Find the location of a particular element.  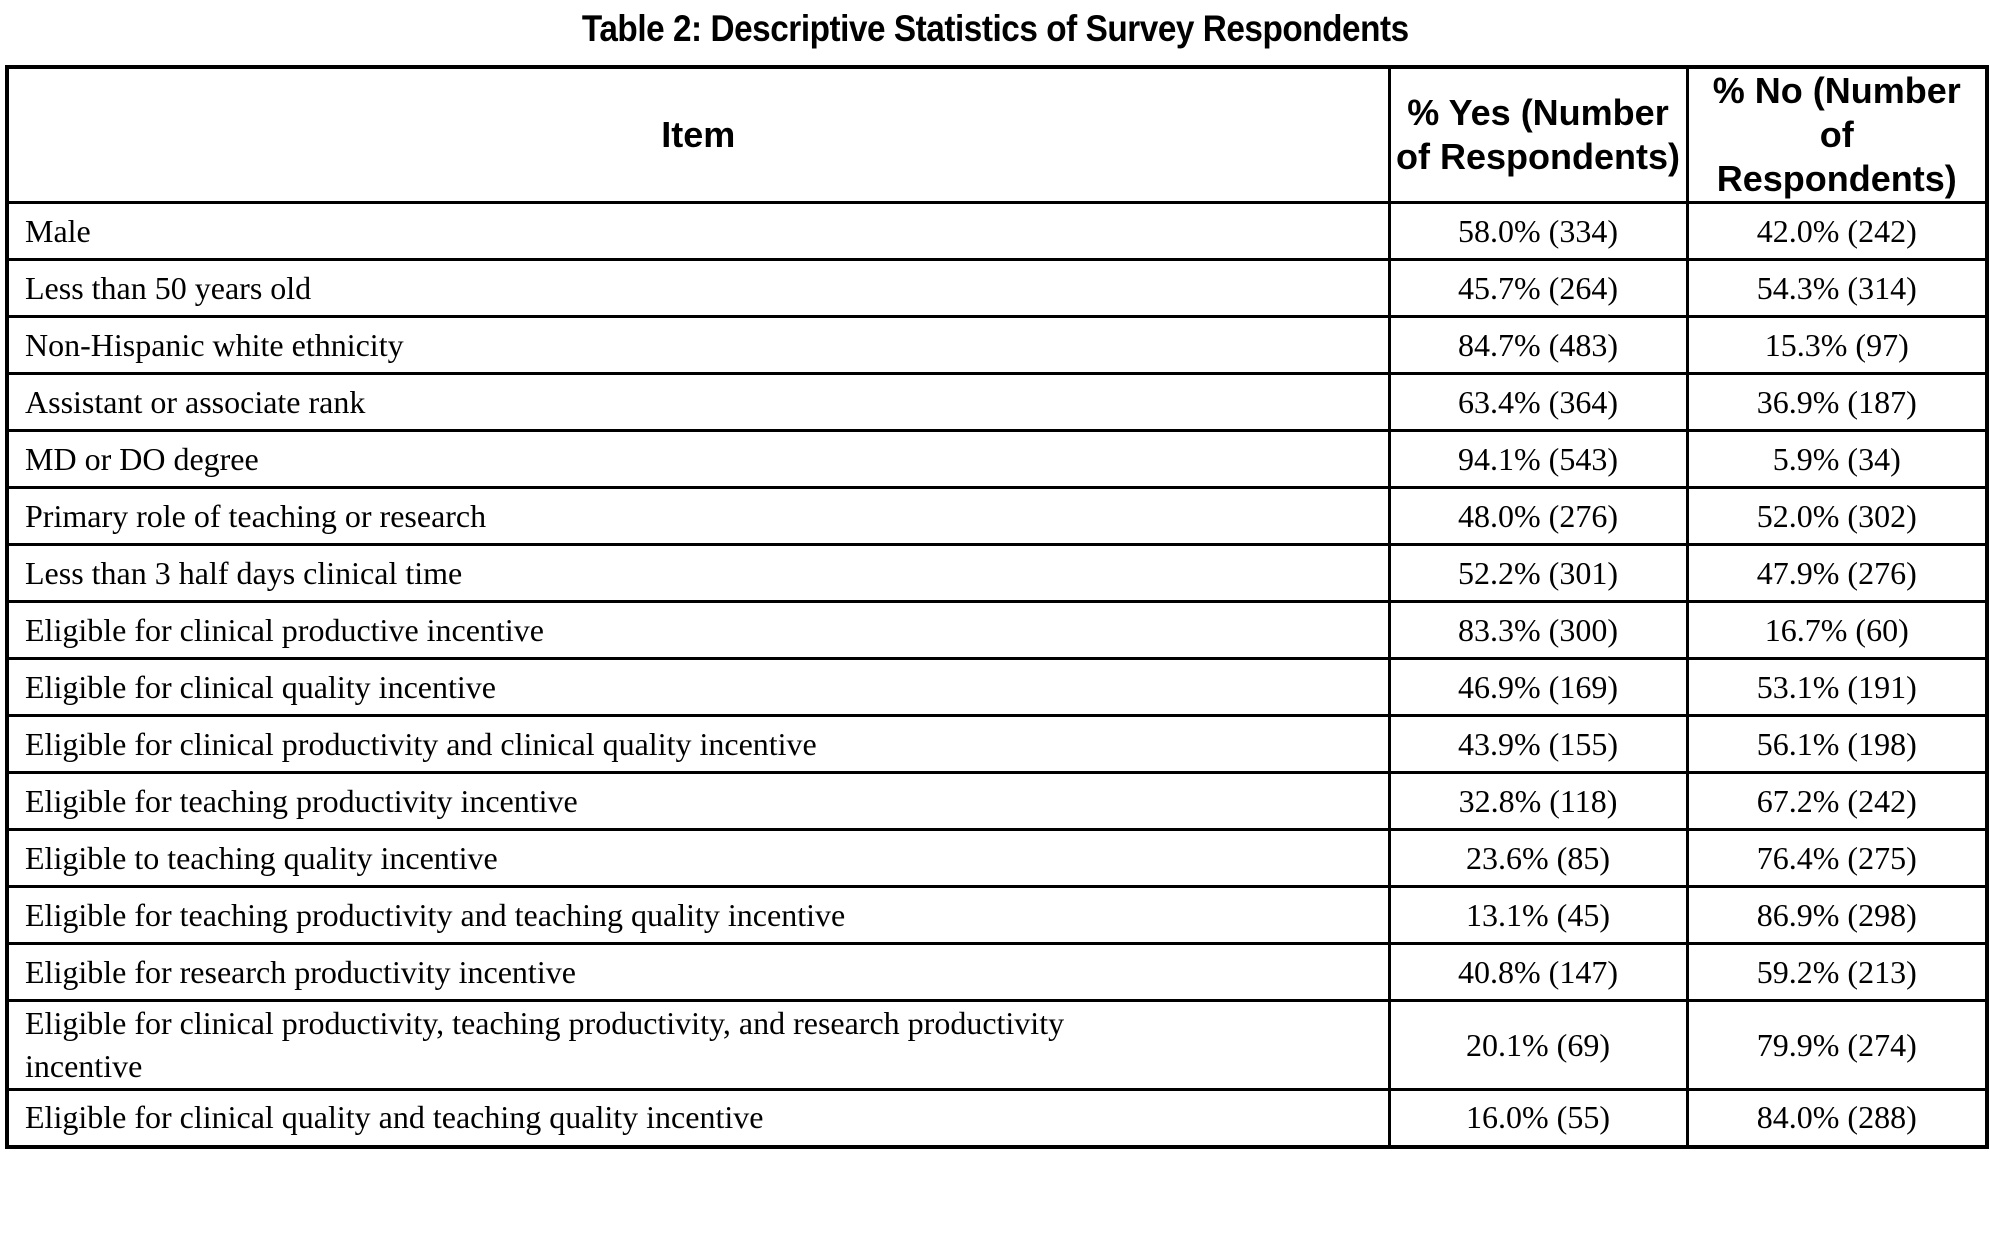

column-header-no: % No (Number of Respondents) is located at coordinates (1837, 134).